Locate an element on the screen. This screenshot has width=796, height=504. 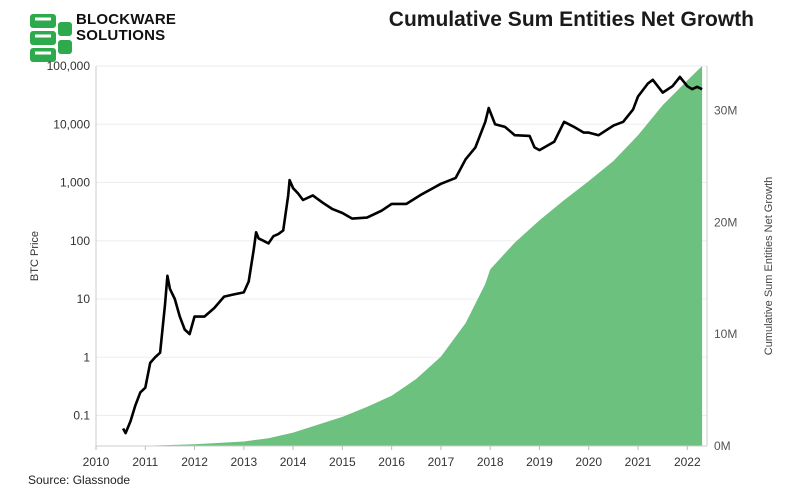
y2-tick-label: 10M is located at coordinates (725, 334).